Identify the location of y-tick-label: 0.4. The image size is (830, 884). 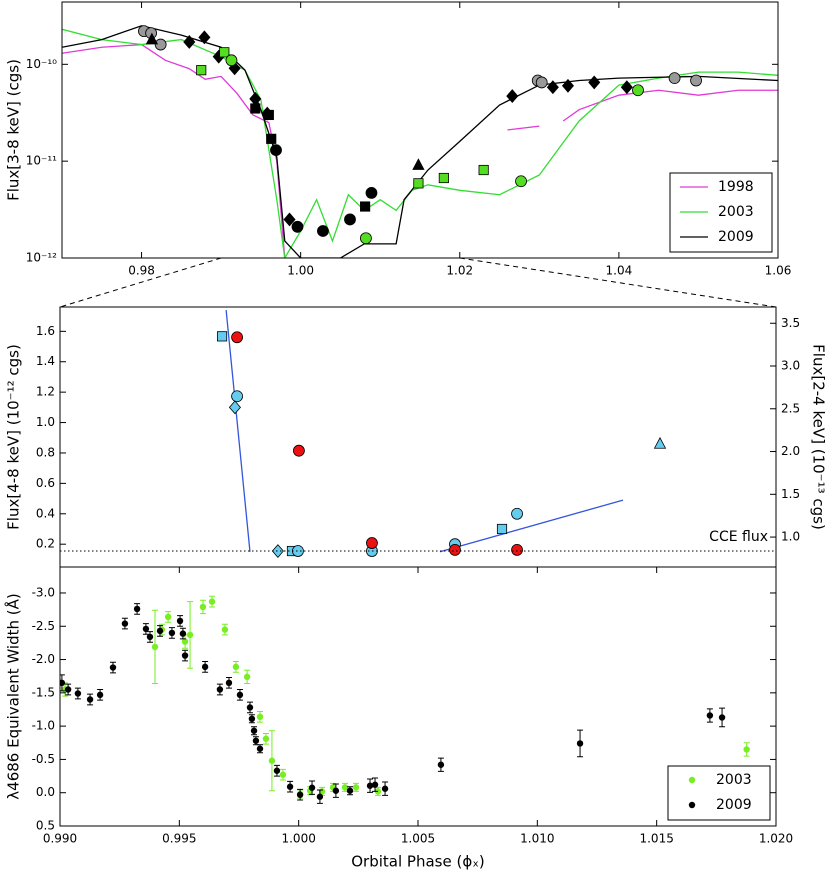
(45, 513).